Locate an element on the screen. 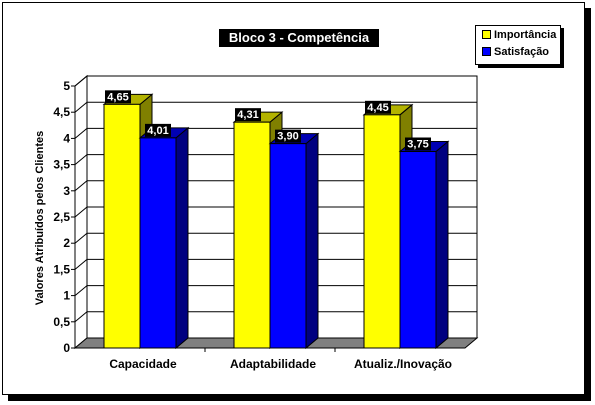 This screenshot has height=405, width=595. legend-label-satisfacao: Satisfação is located at coordinates (522, 51).